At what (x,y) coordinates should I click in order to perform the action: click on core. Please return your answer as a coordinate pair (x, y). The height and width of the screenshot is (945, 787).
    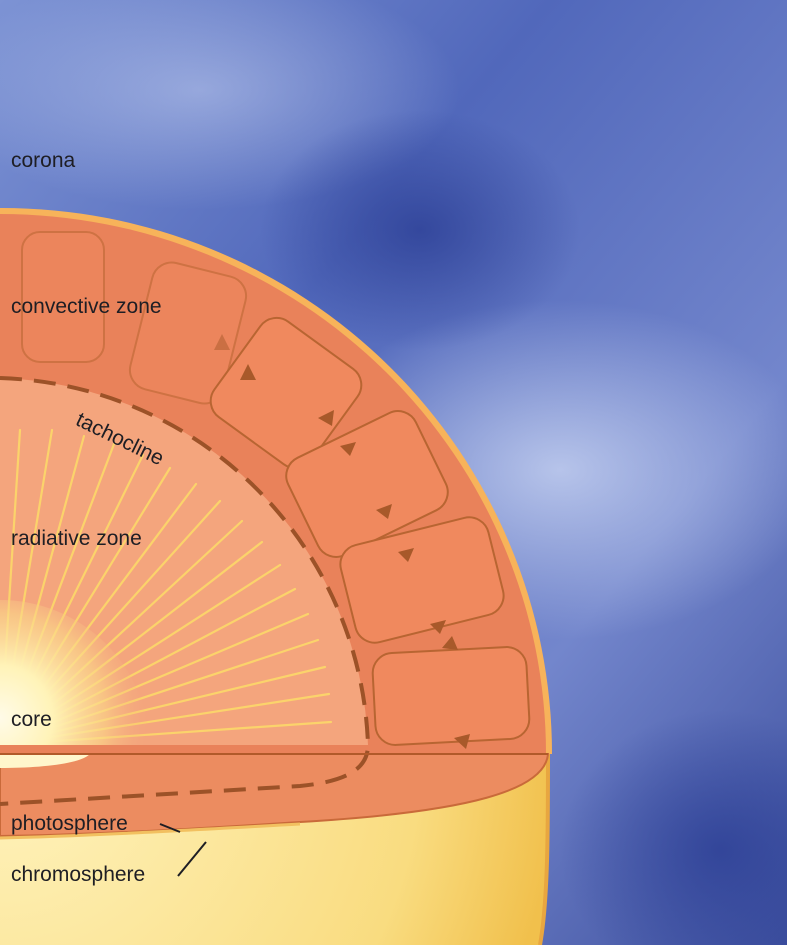
    Looking at the image, I should click on (75, 672).